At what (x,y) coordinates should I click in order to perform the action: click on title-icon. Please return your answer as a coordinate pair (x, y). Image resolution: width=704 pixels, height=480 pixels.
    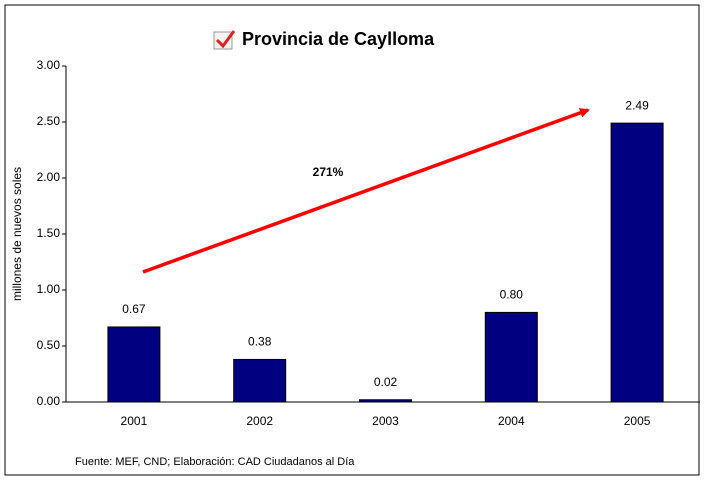
    Looking at the image, I should click on (224, 40).